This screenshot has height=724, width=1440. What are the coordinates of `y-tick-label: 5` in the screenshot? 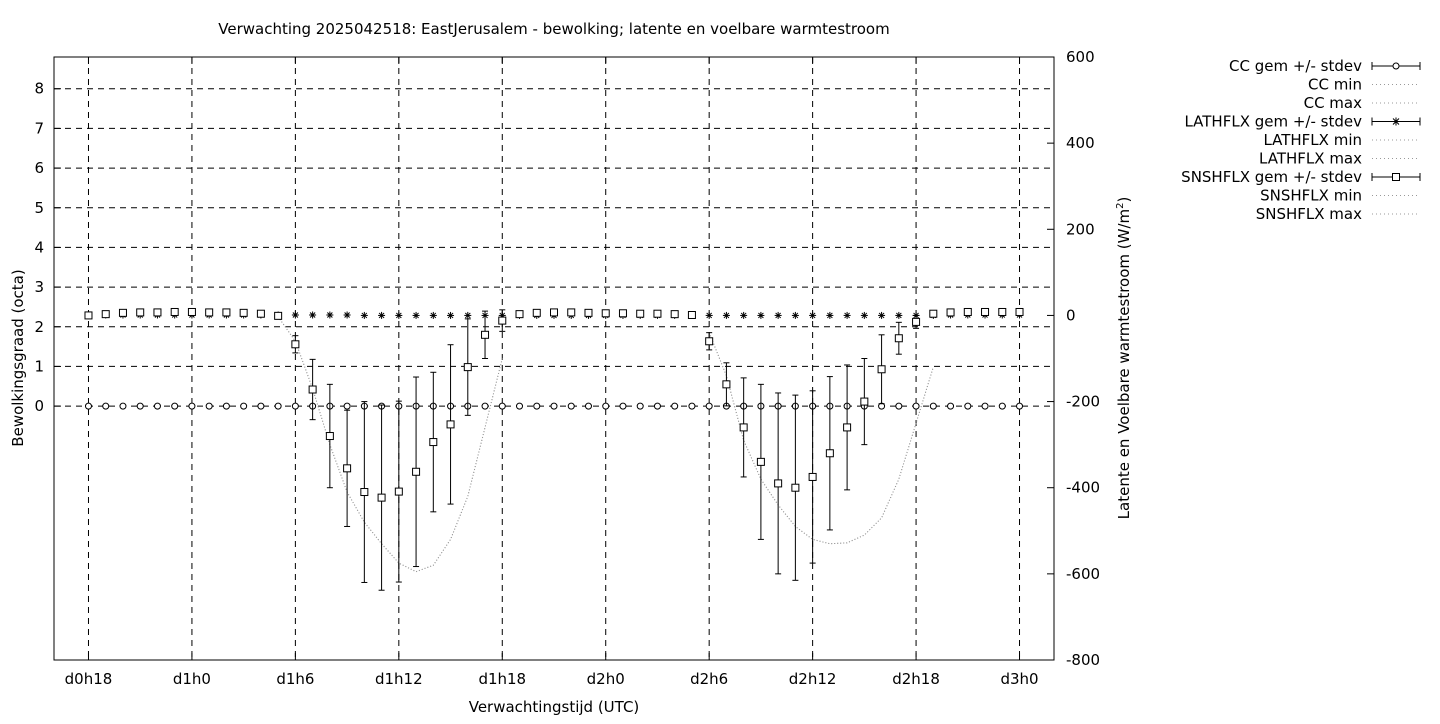 It's located at (39, 208).